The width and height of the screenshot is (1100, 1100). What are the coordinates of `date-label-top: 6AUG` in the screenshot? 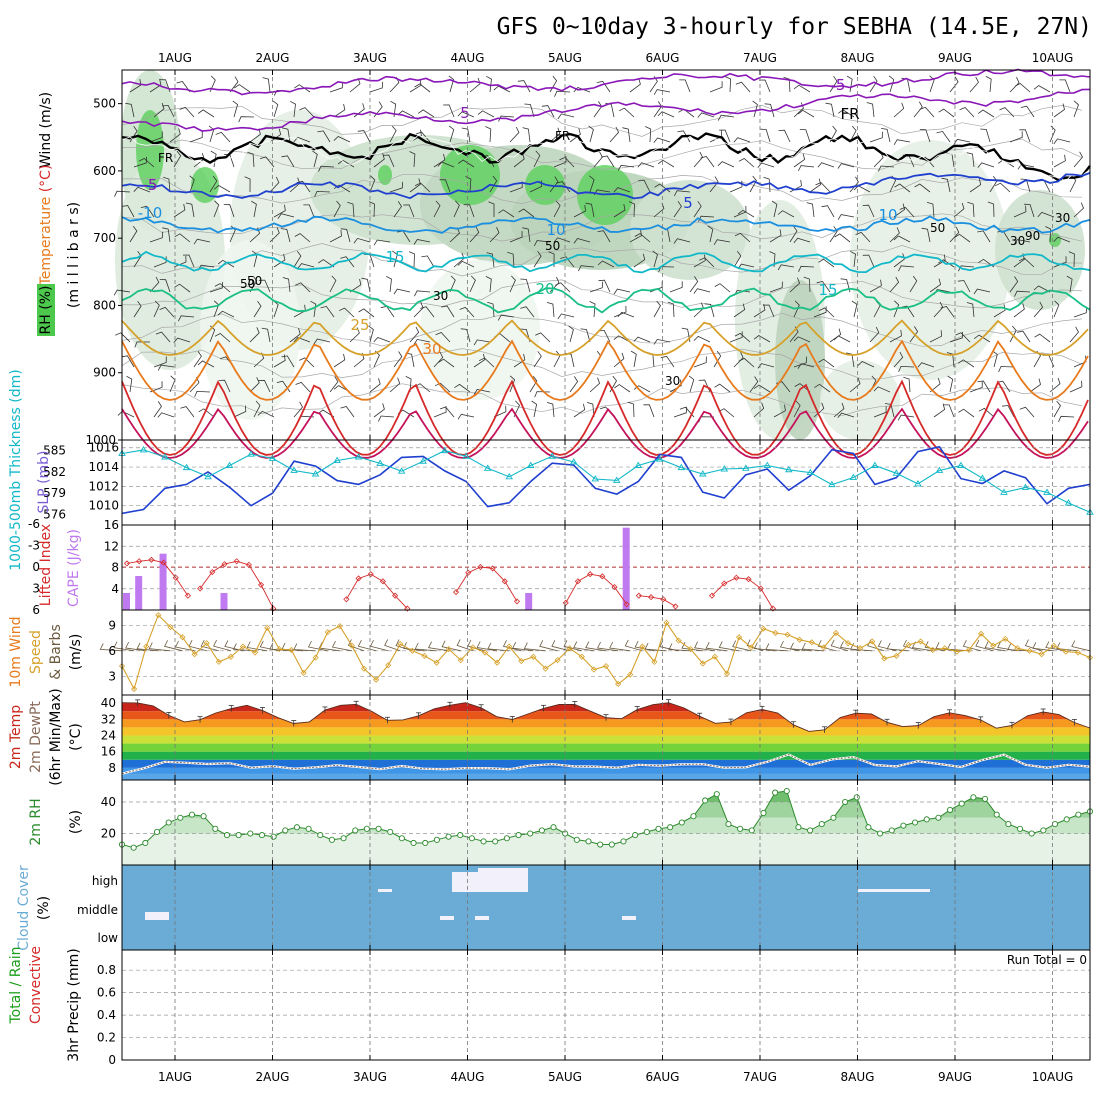 It's located at (663, 58).